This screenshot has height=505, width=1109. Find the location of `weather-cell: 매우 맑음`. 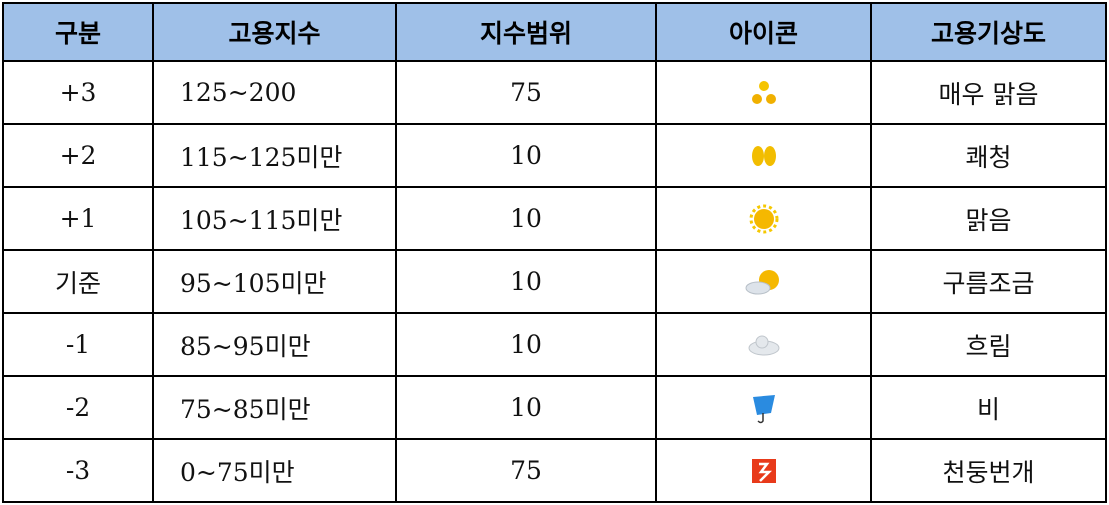

weather-cell: 매우 맑음 is located at coordinates (988, 92).